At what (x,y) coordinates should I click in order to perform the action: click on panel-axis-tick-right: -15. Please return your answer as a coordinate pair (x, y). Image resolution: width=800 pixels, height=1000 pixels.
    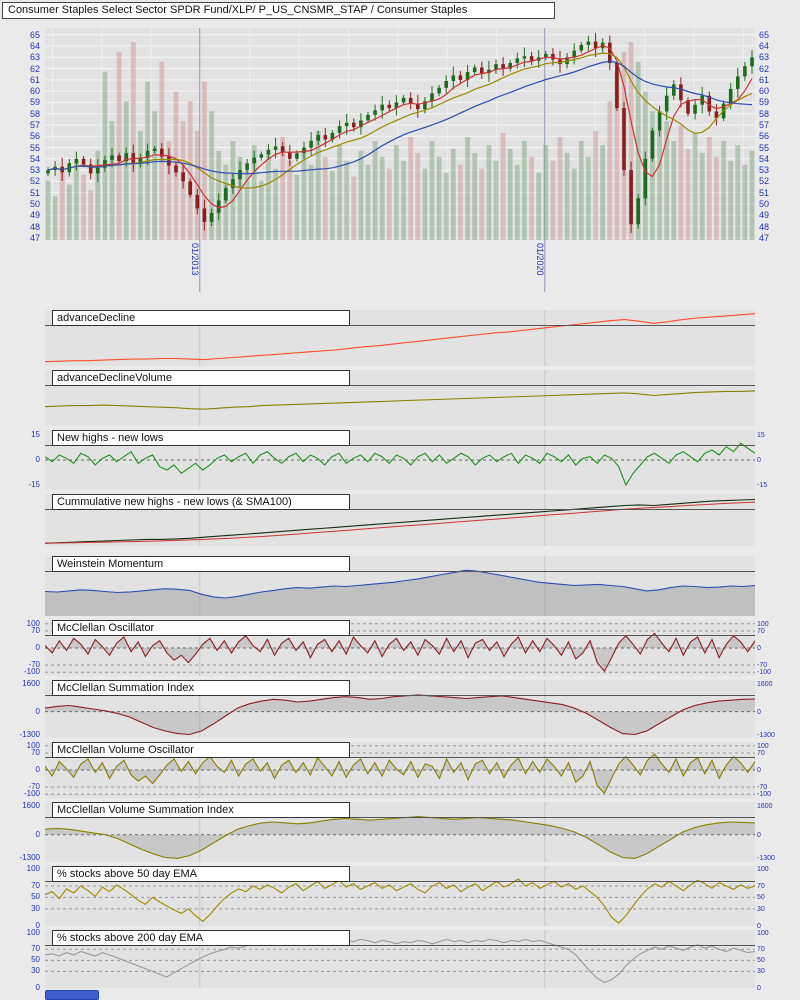
    Looking at the image, I should click on (762, 485).